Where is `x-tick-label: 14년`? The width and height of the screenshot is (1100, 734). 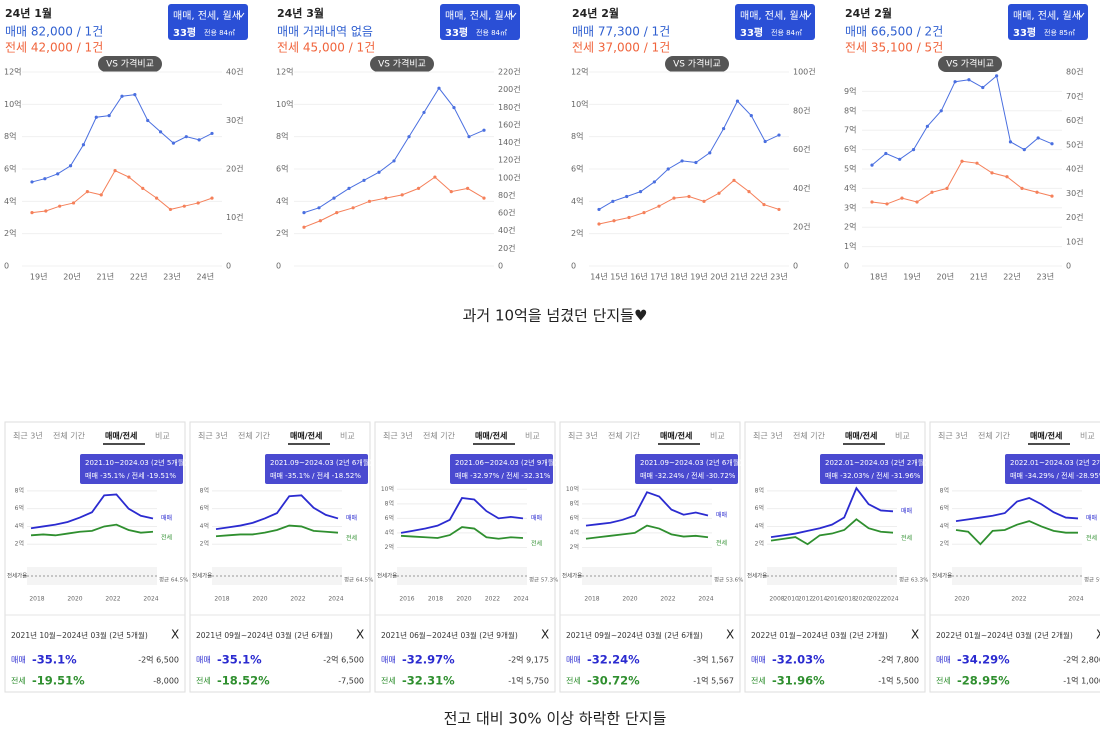
x-tick-label: 14년 is located at coordinates (599, 277).